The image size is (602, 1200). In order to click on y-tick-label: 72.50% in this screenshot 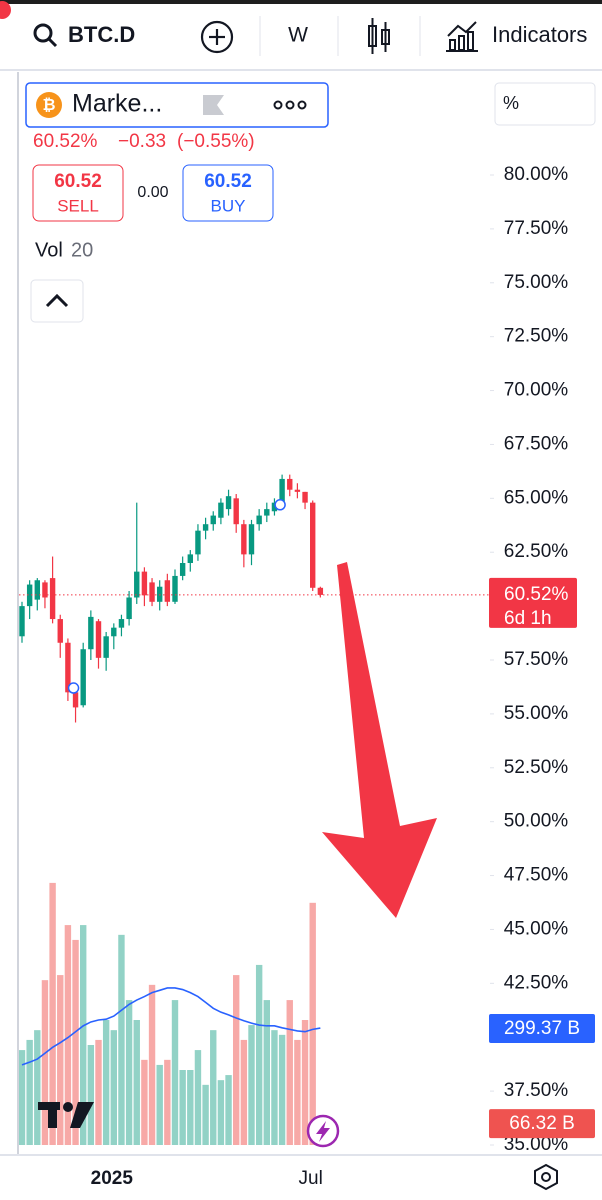, I will do `click(536, 336)`.